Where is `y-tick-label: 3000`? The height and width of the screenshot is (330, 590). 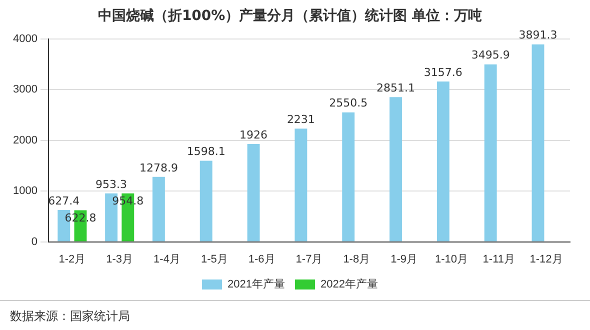 y-tick-label: 3000 is located at coordinates (25, 90).